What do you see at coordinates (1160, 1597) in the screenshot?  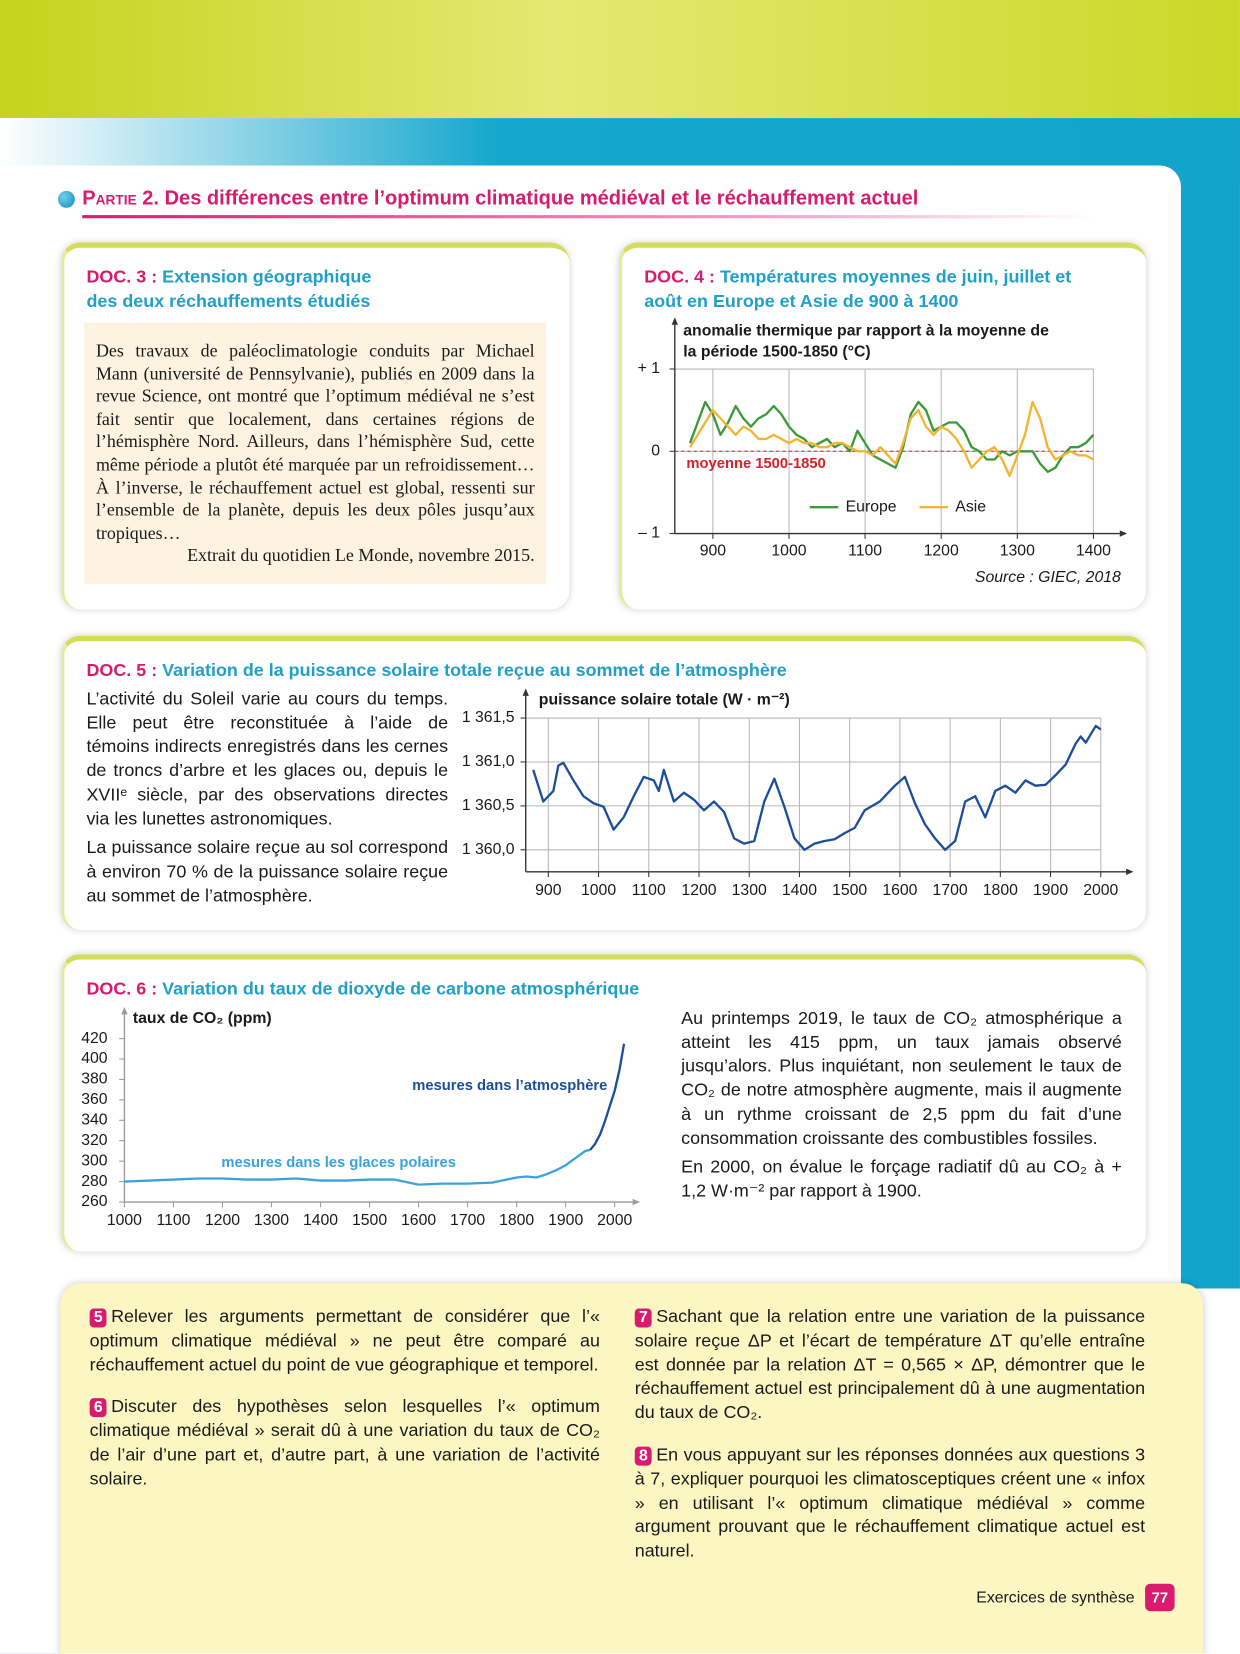 I see `page-number: 77` at bounding box center [1160, 1597].